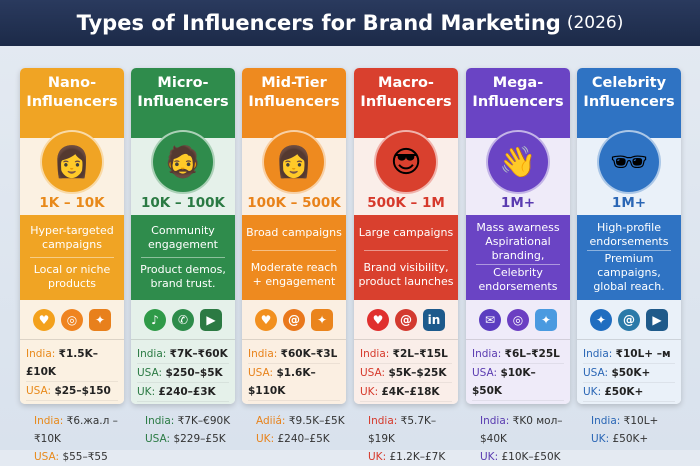  Describe the element at coordinates (72, 103) in the screenshot. I see `card-title: Nano- Influencers` at that location.